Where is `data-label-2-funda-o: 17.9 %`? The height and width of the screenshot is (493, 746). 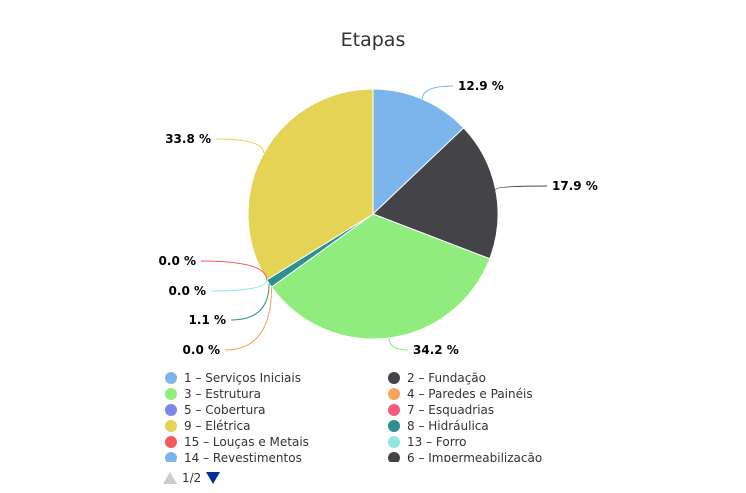
data-label-2-funda-o: 17.9 % is located at coordinates (575, 186).